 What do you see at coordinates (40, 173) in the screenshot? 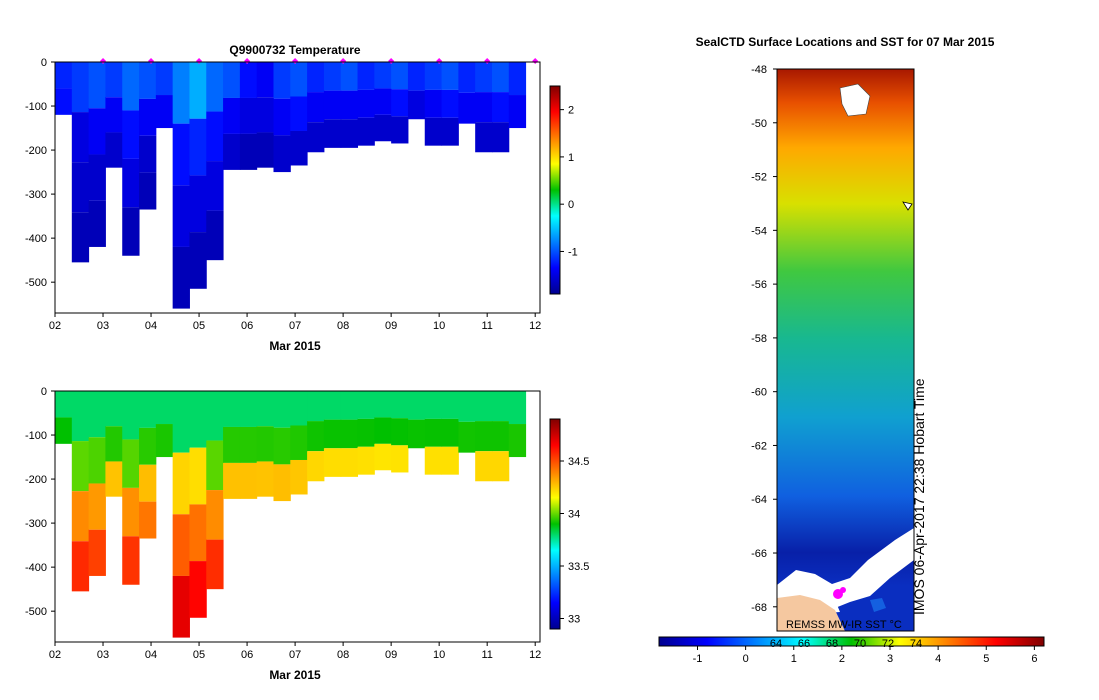
I see `temperature-y-ticks: 0 -100 -200 -300 -400 -500` at bounding box center [40, 173].